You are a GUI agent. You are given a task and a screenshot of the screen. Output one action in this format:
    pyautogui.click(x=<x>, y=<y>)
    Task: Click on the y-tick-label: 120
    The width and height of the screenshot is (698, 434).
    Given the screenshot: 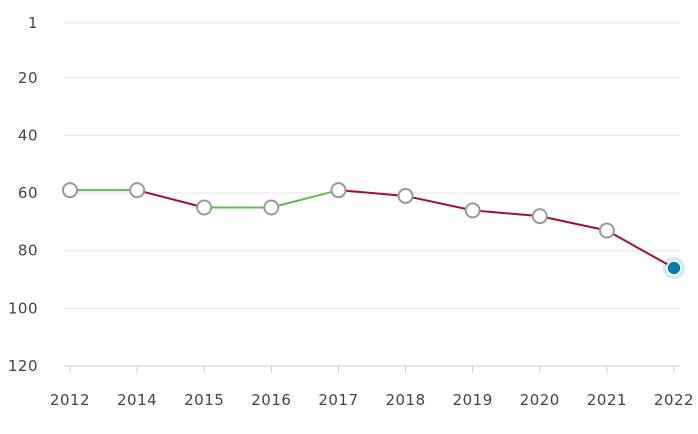 What is the action you would take?
    pyautogui.click(x=23, y=366)
    